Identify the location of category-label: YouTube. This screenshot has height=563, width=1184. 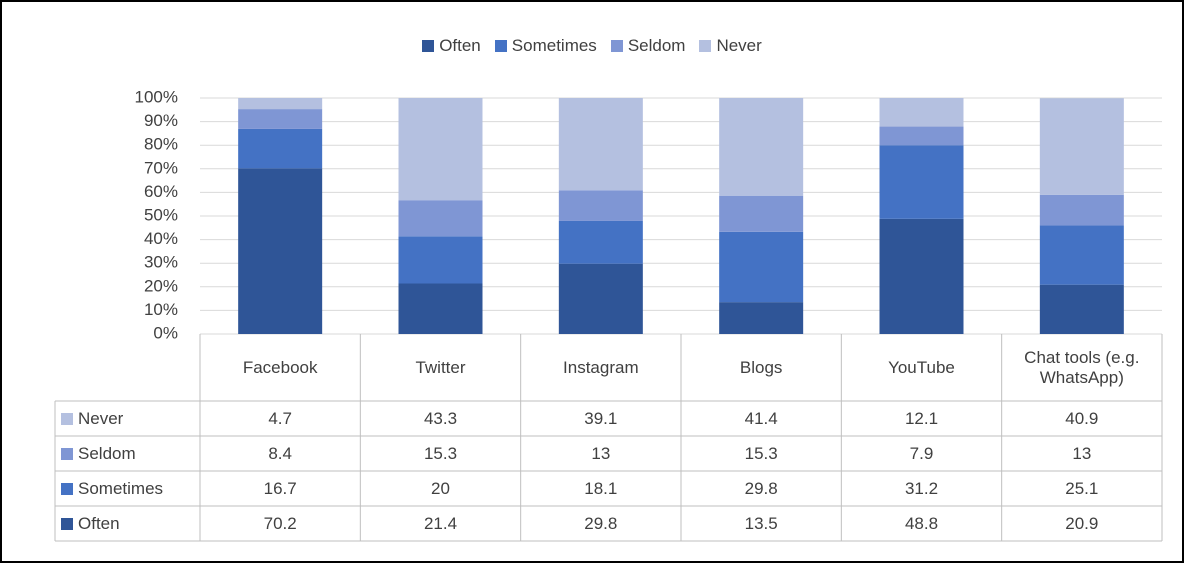
(921, 367).